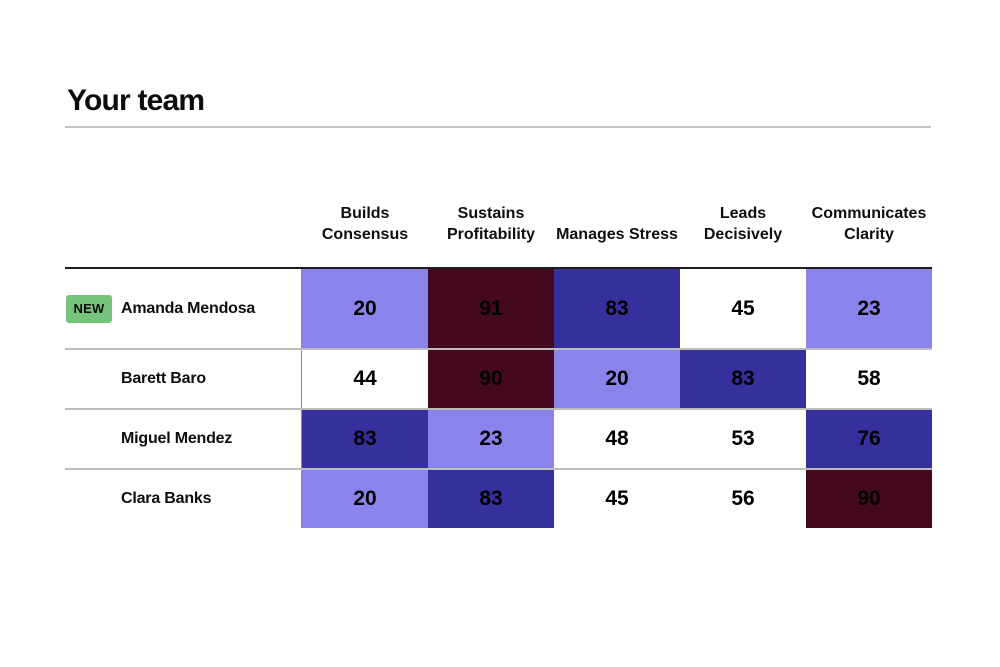 This screenshot has width=1000, height=667. I want to click on score-cell: 53, so click(743, 439).